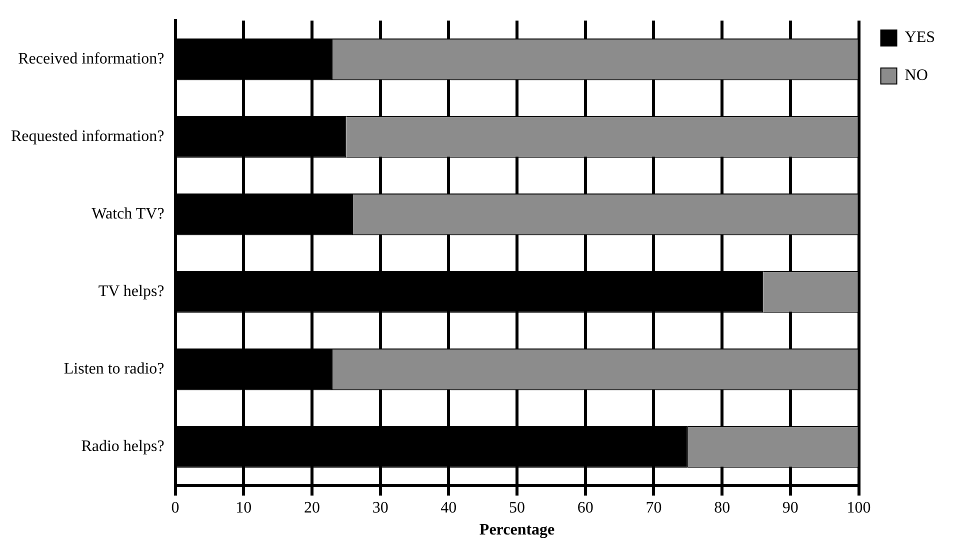 The height and width of the screenshot is (548, 953). What do you see at coordinates (122, 447) in the screenshot?
I see `y-tick-label: Radio helps?` at bounding box center [122, 447].